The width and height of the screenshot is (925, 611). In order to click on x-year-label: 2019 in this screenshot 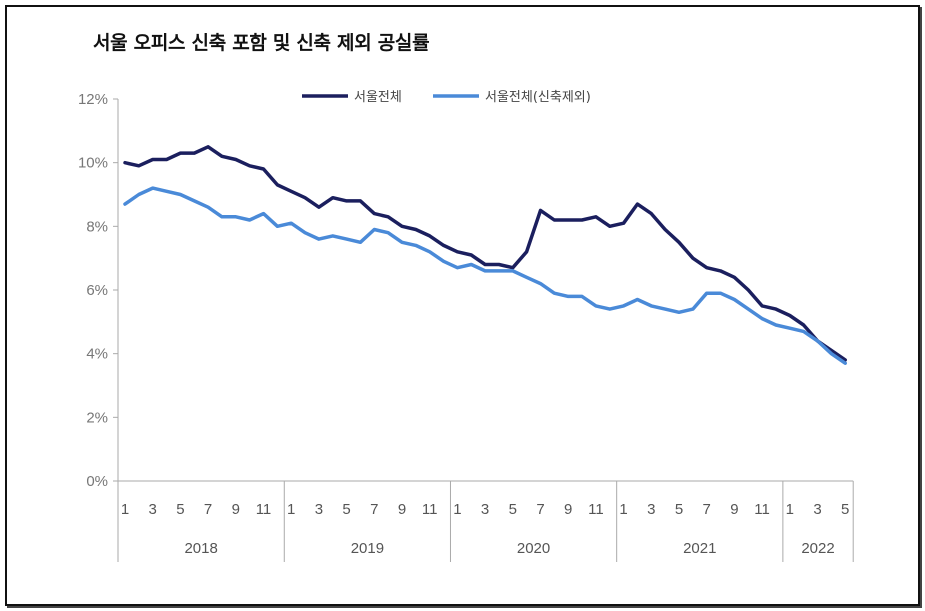, I will do `click(367, 548)`.